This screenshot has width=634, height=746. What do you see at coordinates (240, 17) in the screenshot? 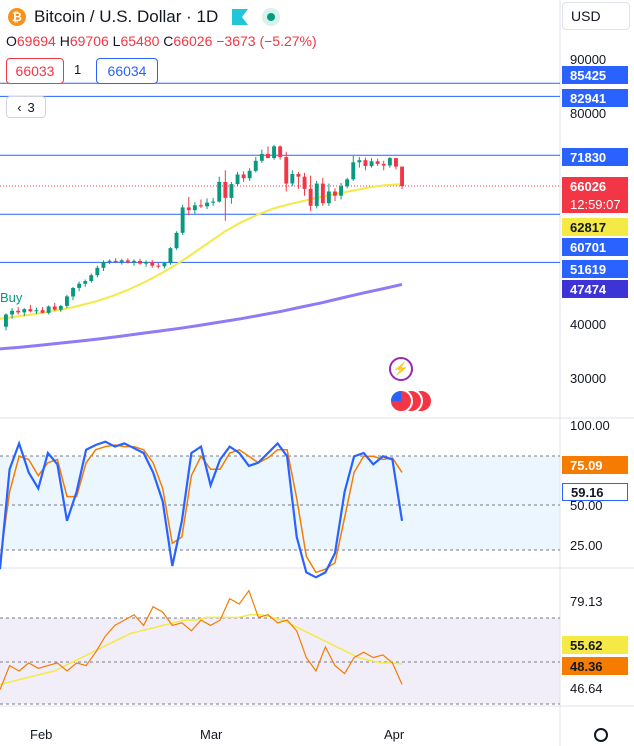
I see `flag-icon` at bounding box center [240, 17].